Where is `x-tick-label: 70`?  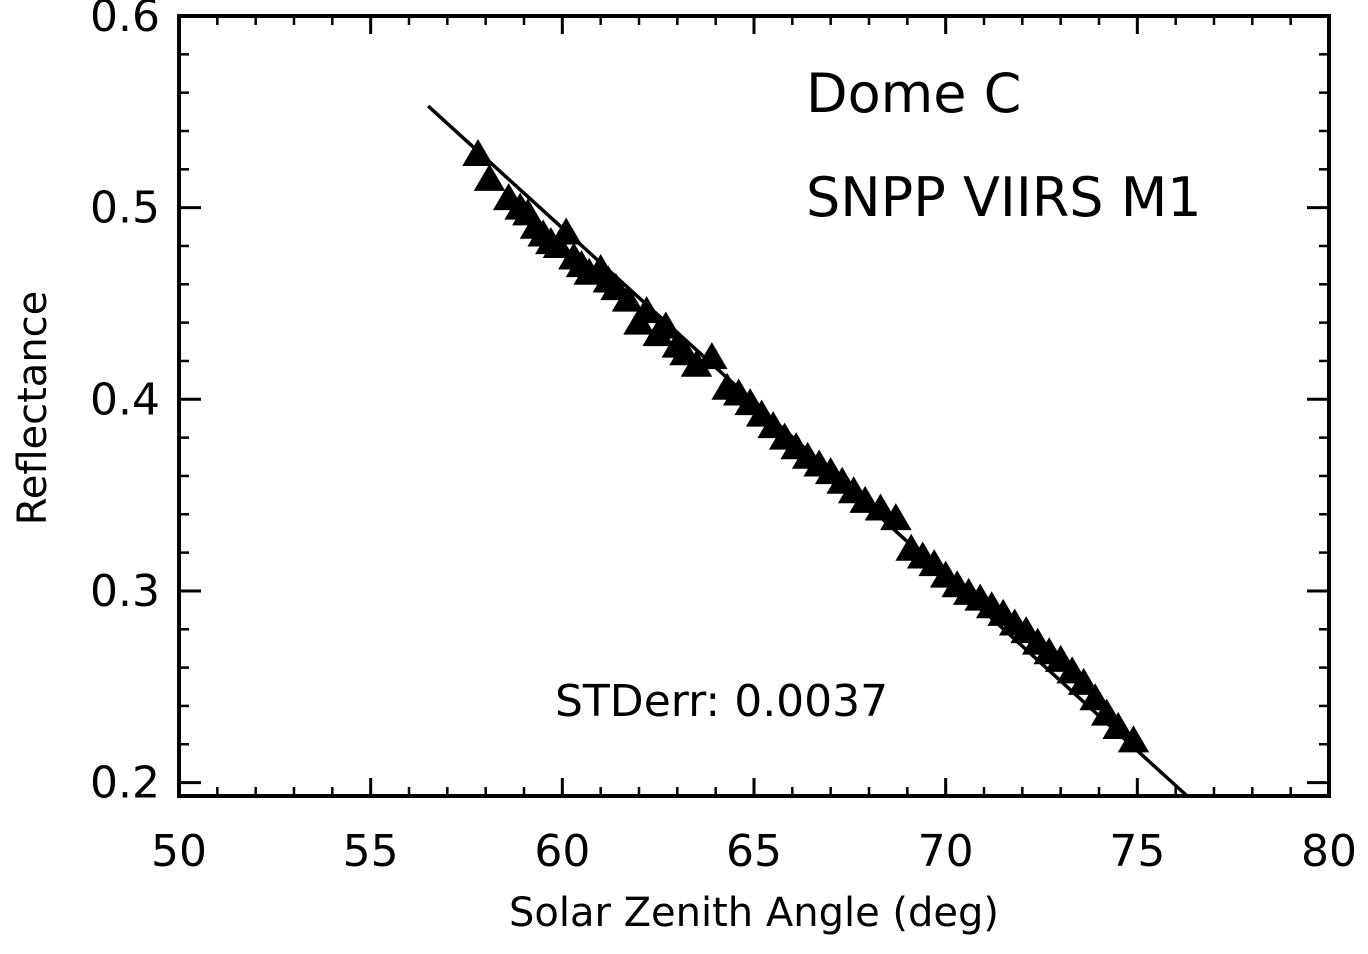
x-tick-label: 70 is located at coordinates (946, 851).